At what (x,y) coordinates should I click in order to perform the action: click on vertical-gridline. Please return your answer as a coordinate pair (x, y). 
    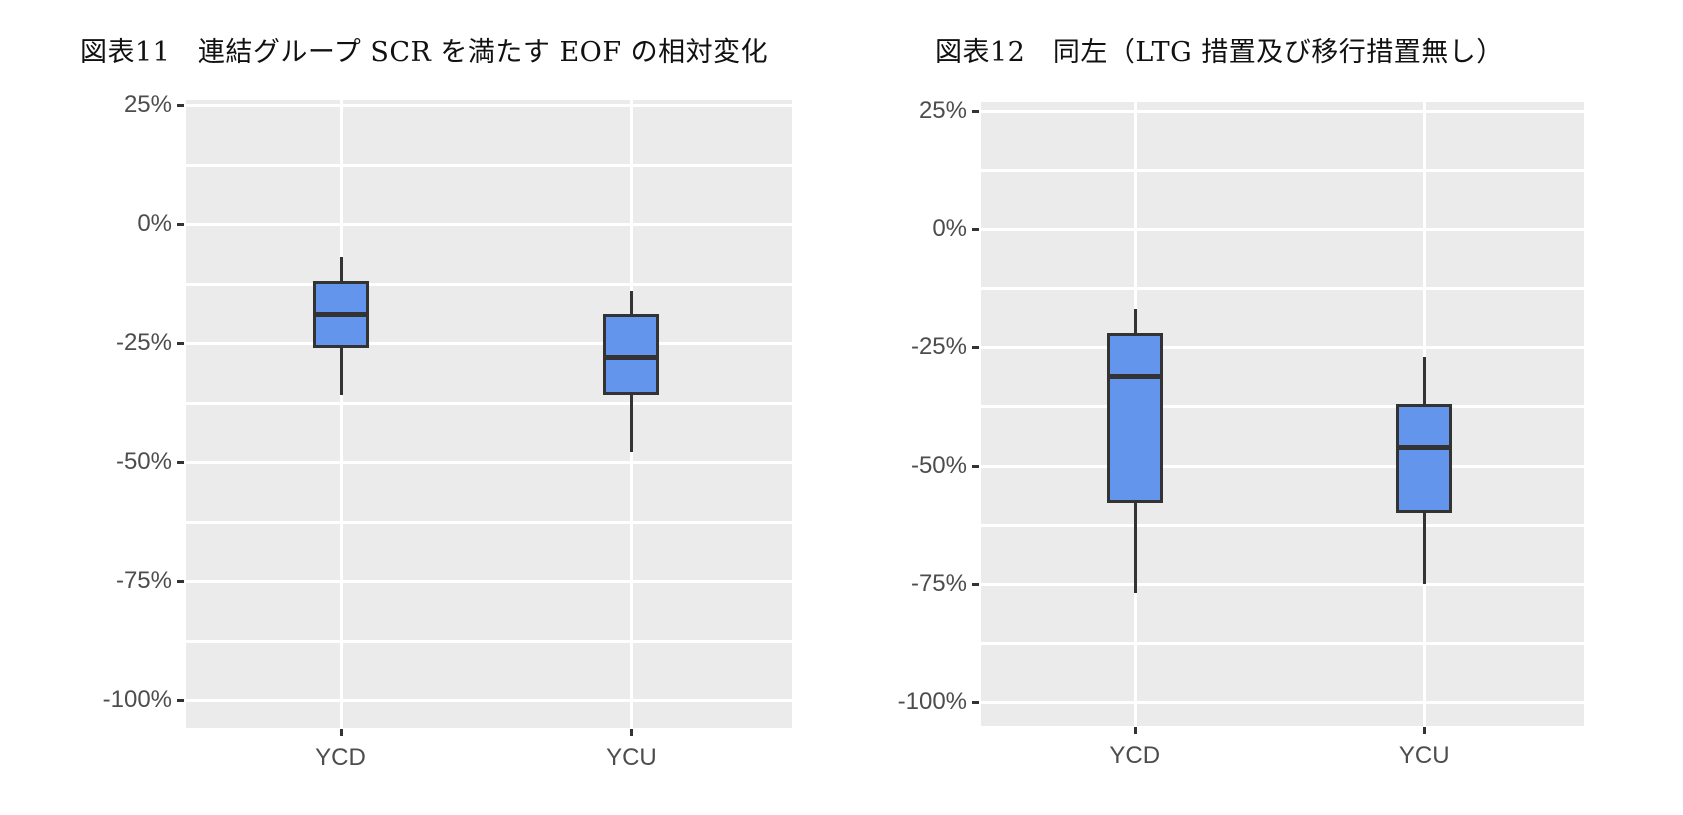
    Looking at the image, I should click on (341, 414).